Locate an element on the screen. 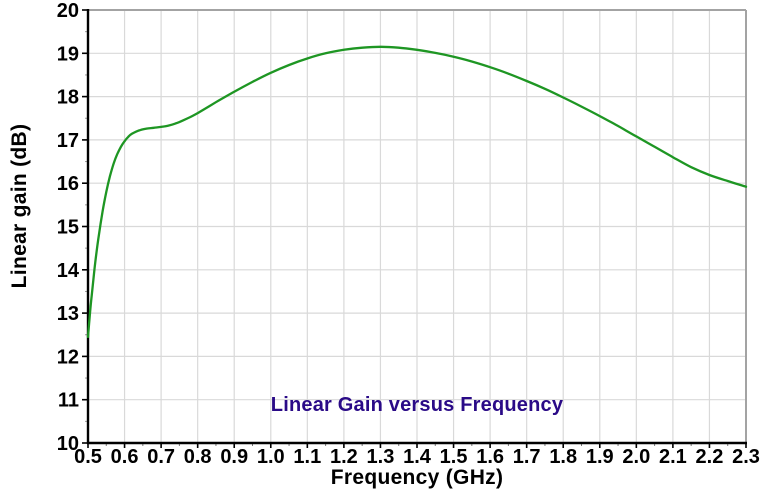 Image resolution: width=761 pixels, height=492 pixels. y-axis-title: Linear gain (dB) is located at coordinates (19, 206).